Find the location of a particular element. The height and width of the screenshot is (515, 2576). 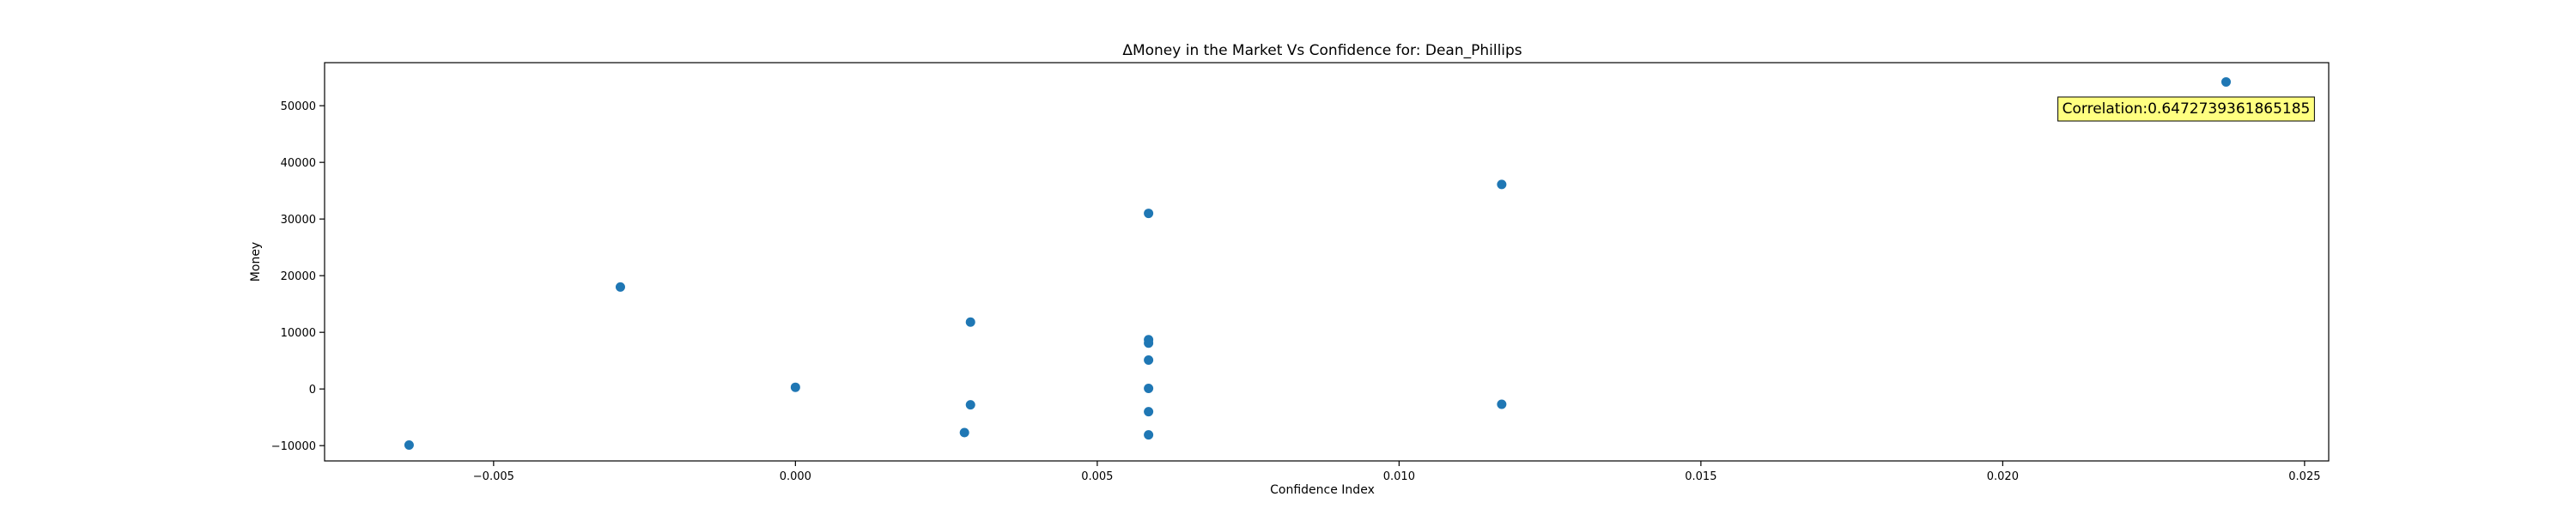

x-tick-label: −0.005 is located at coordinates (494, 476).